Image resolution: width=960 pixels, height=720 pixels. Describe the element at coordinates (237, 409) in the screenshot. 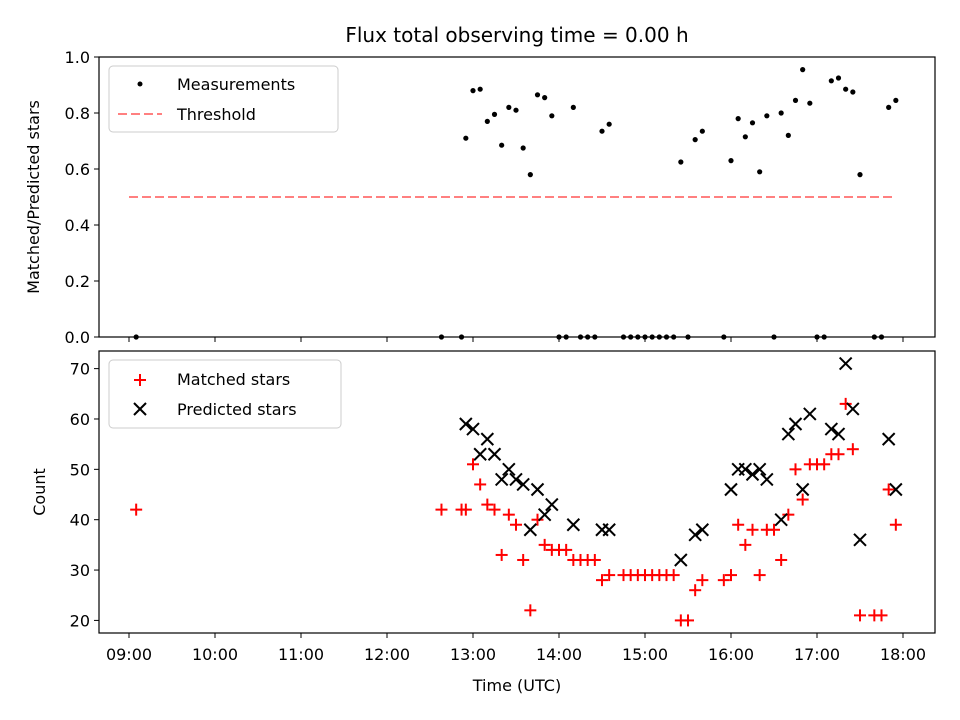

I see `legend-predicted-label: Predicted stars` at that location.